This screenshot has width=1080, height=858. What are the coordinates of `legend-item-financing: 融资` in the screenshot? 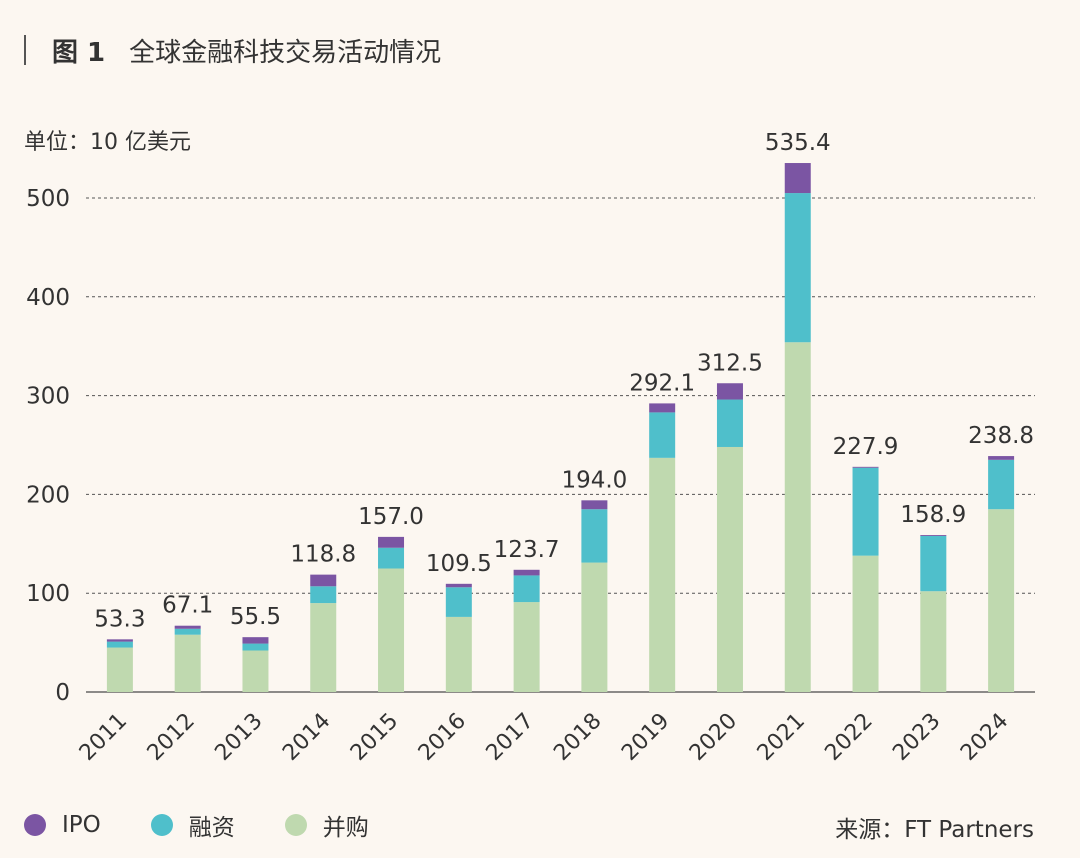 It's located at (192, 825).